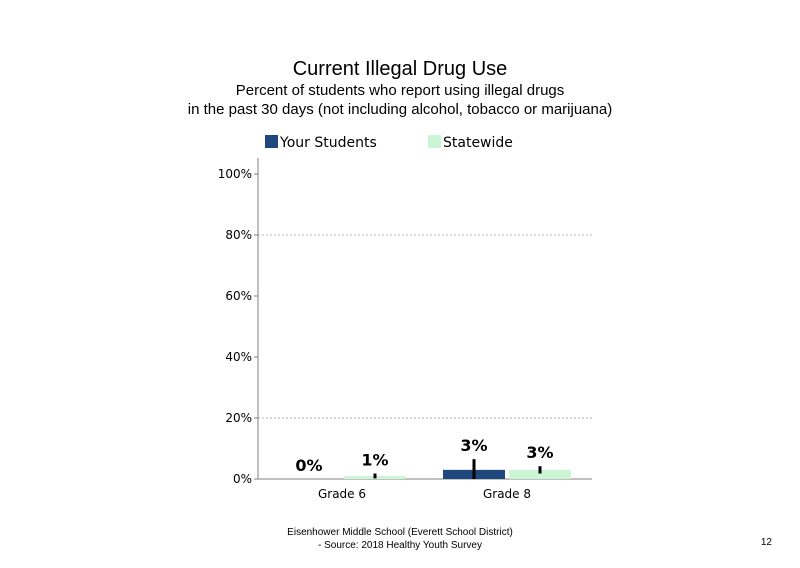 The image size is (800, 568). Describe the element at coordinates (425, 326) in the screenshot. I see `gridlines` at that location.